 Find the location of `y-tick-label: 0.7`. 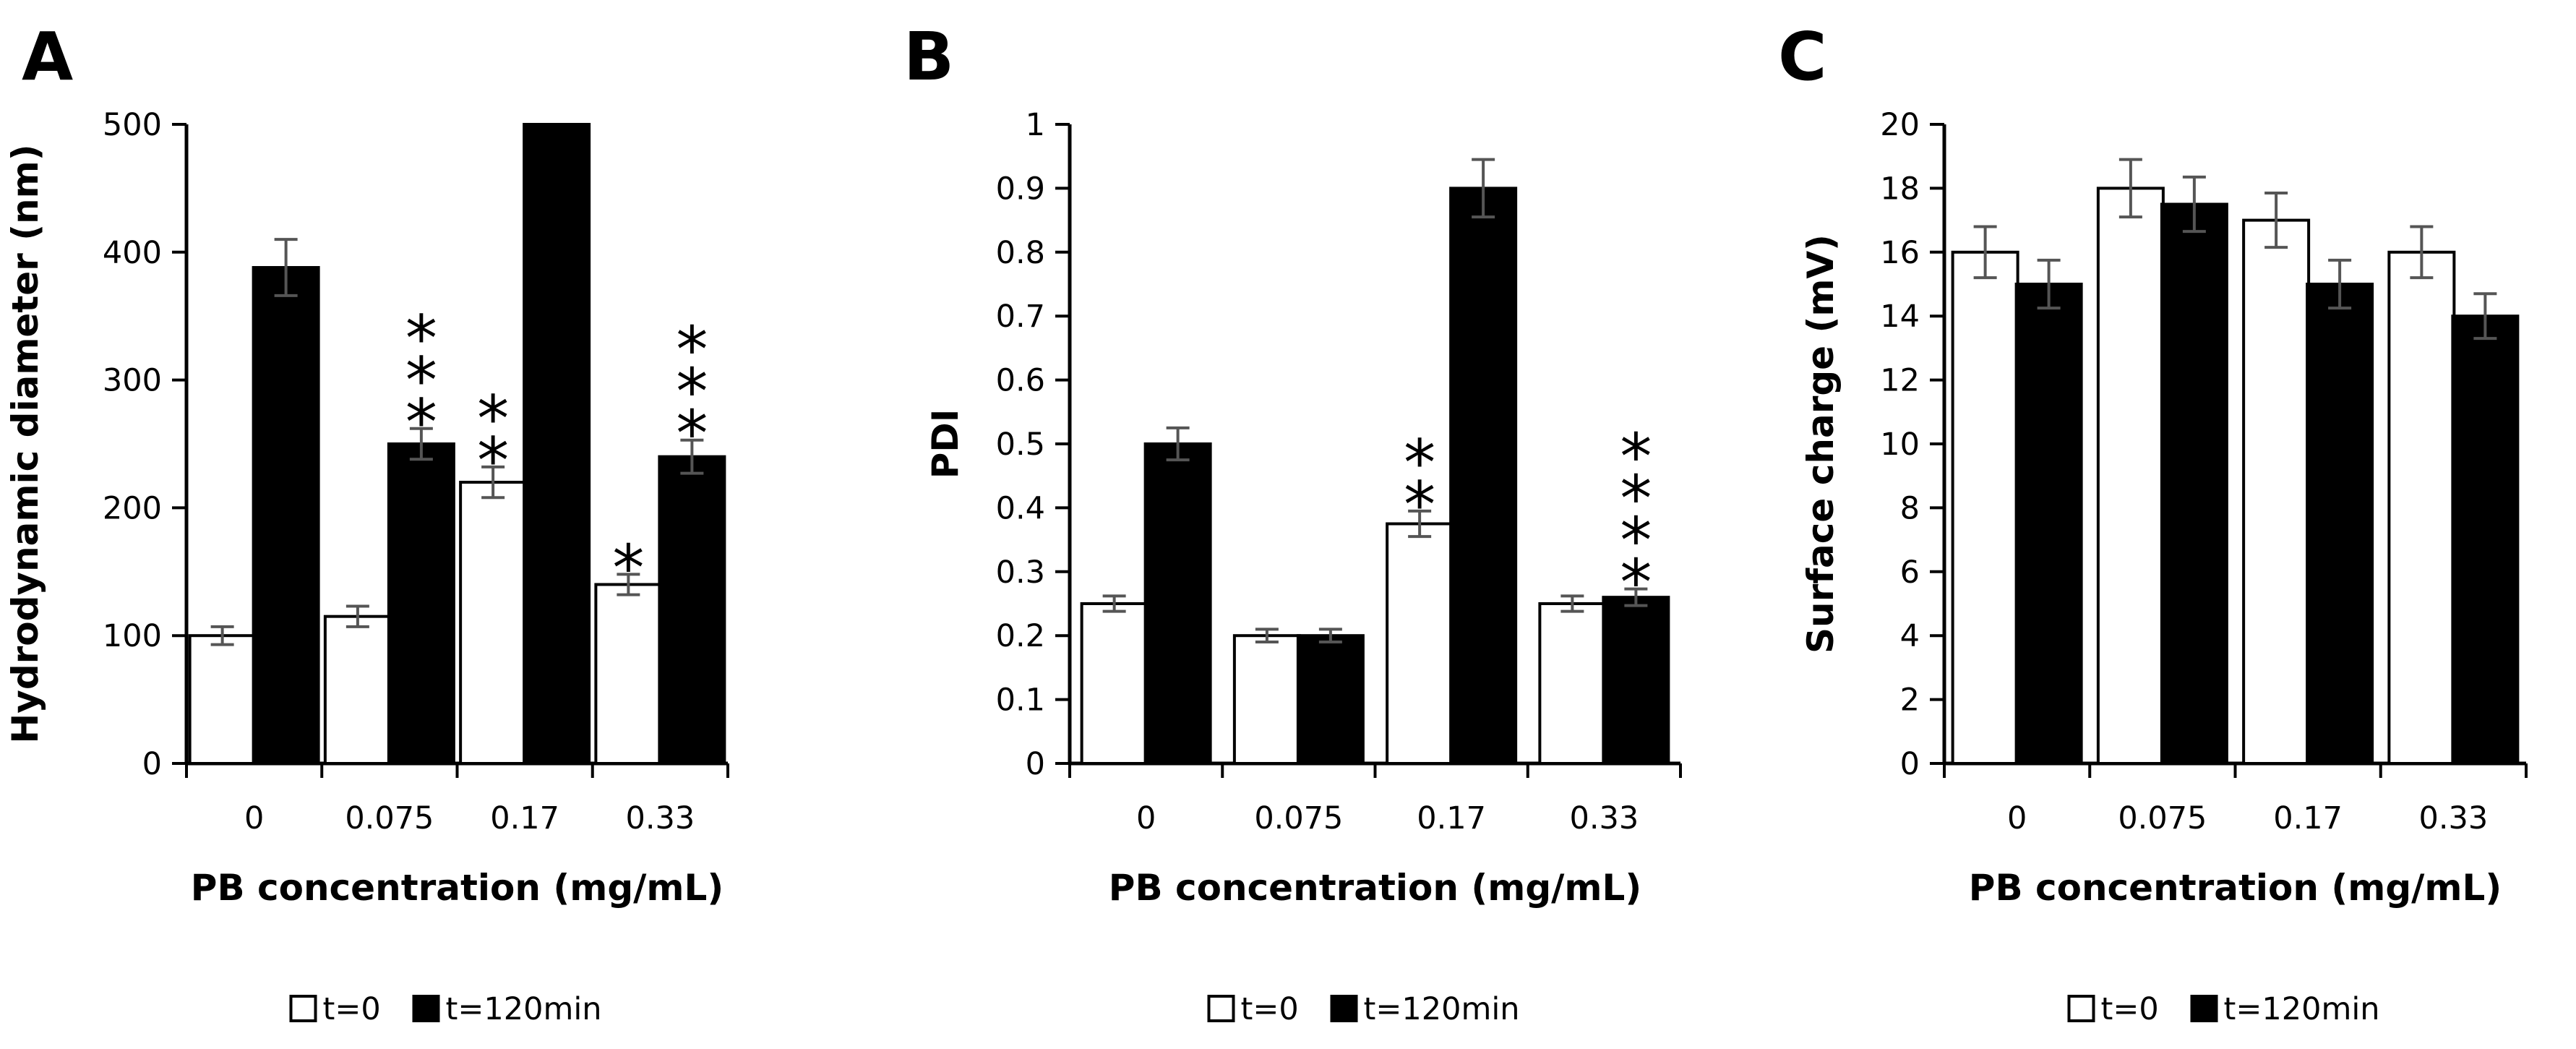

y-tick-label: 0.7 is located at coordinates (1021, 317).